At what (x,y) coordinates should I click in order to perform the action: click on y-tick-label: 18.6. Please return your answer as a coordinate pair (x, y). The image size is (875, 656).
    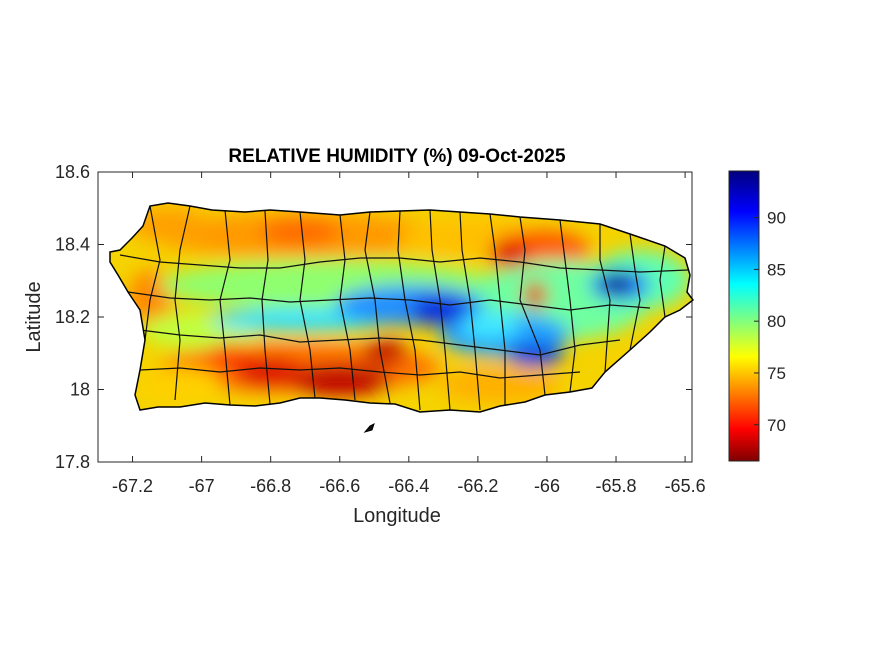
    Looking at the image, I should click on (72, 172).